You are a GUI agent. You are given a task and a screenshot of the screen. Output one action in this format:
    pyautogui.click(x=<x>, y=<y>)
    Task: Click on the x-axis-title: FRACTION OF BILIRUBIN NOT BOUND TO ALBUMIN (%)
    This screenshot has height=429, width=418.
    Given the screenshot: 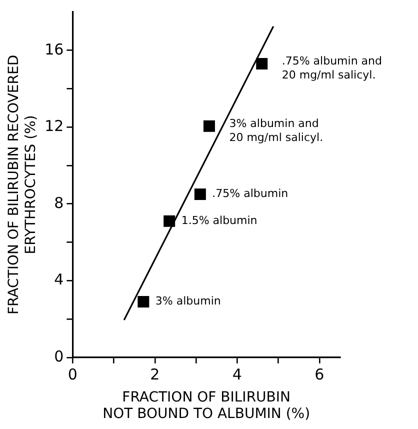 What is the action you would take?
    pyautogui.click(x=206, y=405)
    